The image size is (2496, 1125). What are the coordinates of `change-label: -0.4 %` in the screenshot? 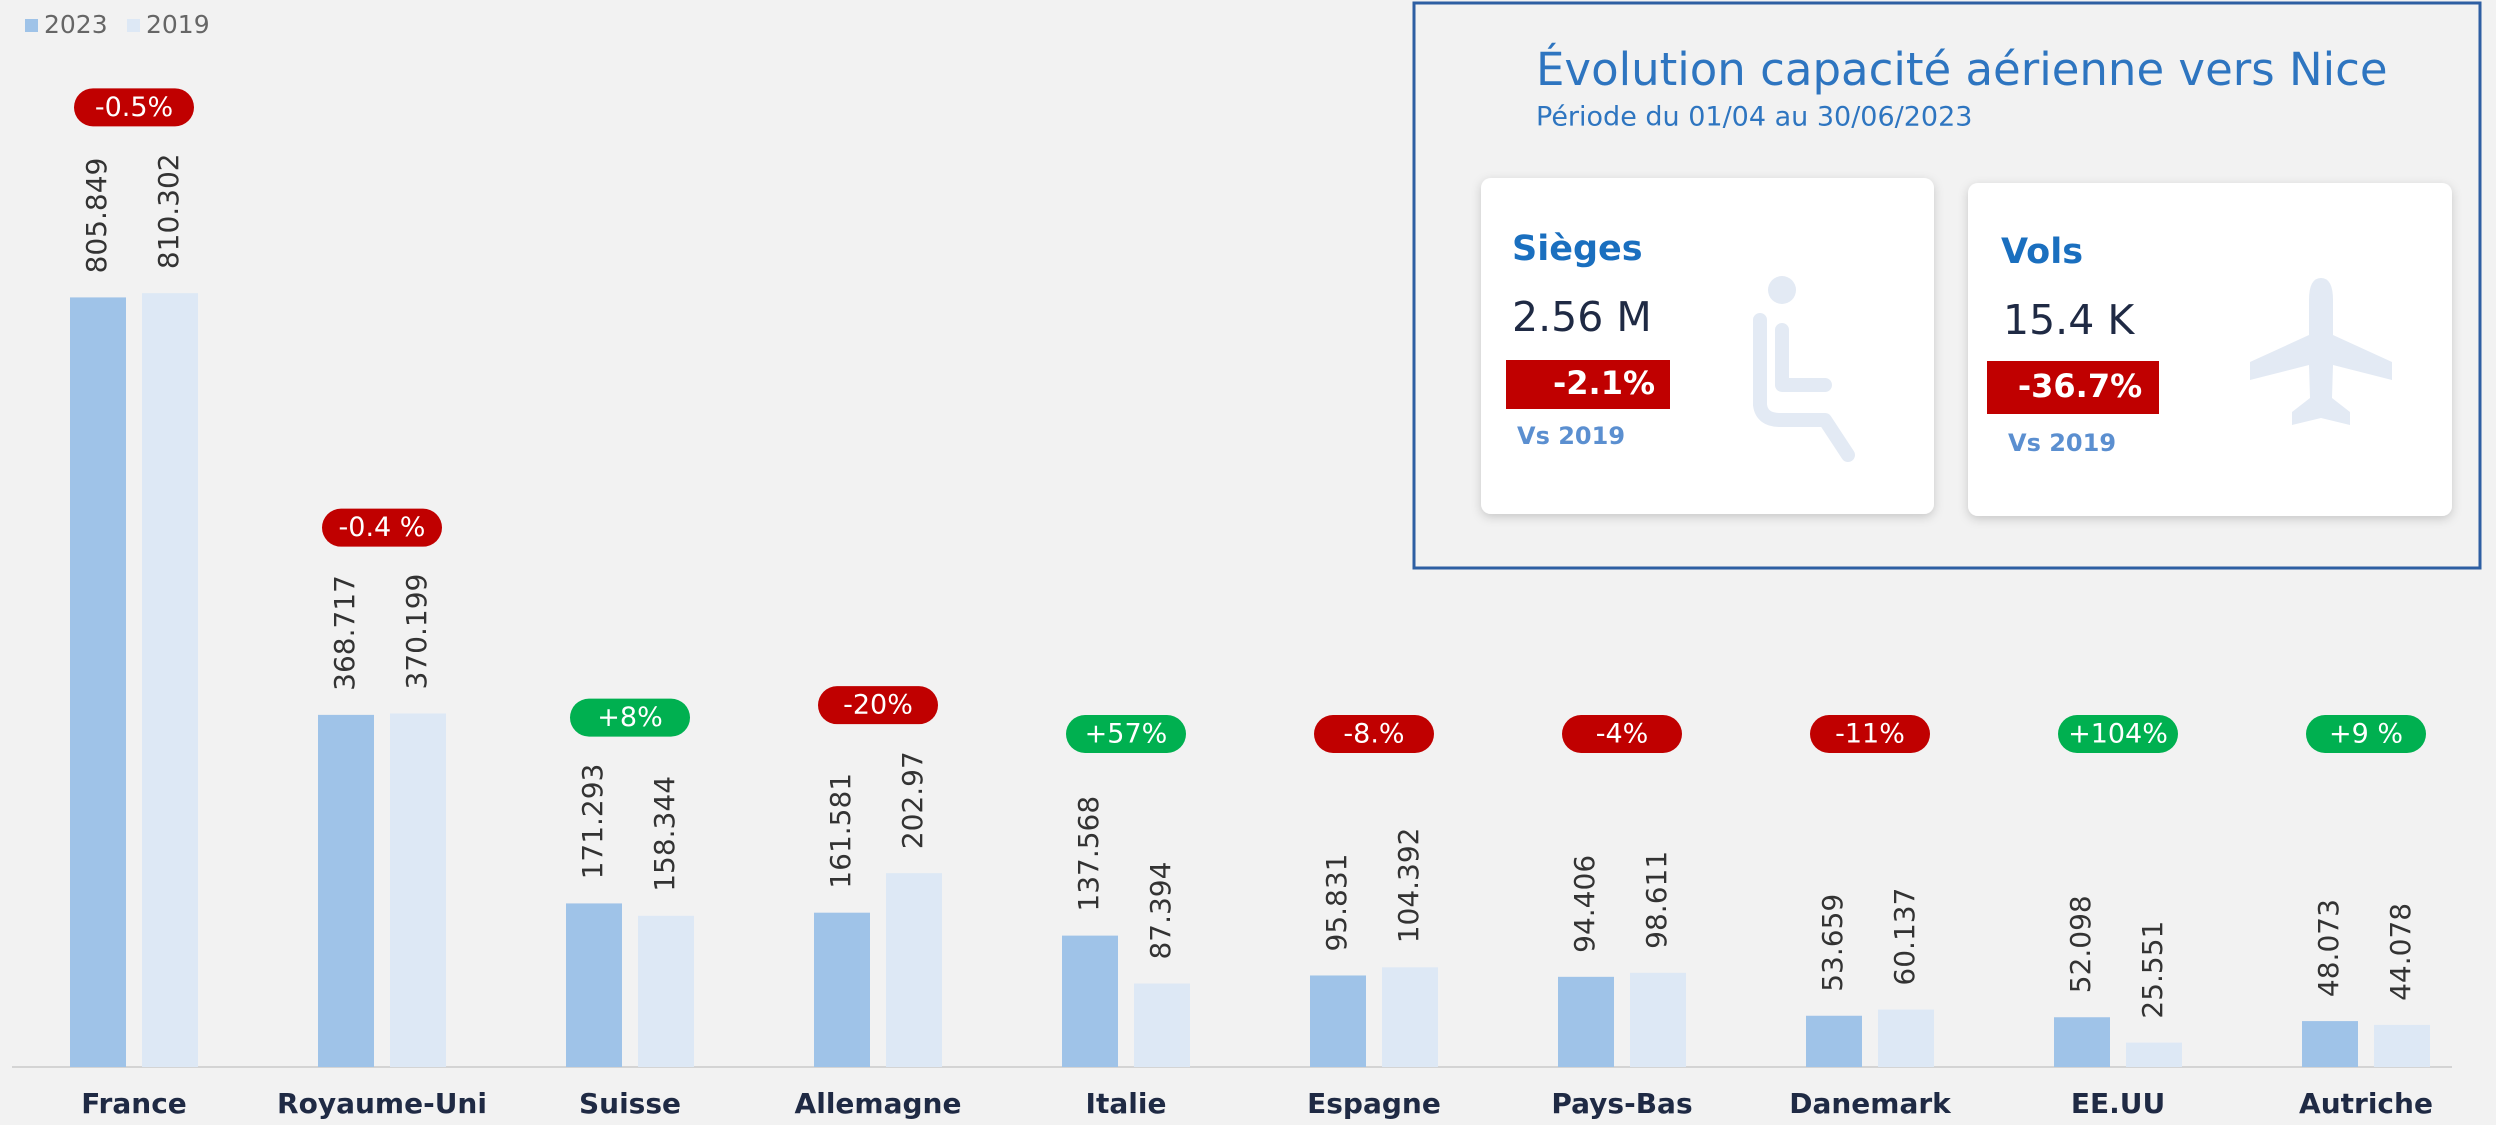 It's located at (382, 527).